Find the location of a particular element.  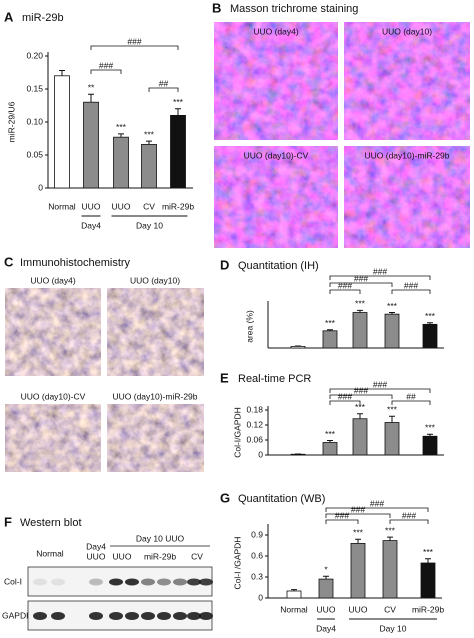

y-tick-label: 0.15 is located at coordinates (34, 88).